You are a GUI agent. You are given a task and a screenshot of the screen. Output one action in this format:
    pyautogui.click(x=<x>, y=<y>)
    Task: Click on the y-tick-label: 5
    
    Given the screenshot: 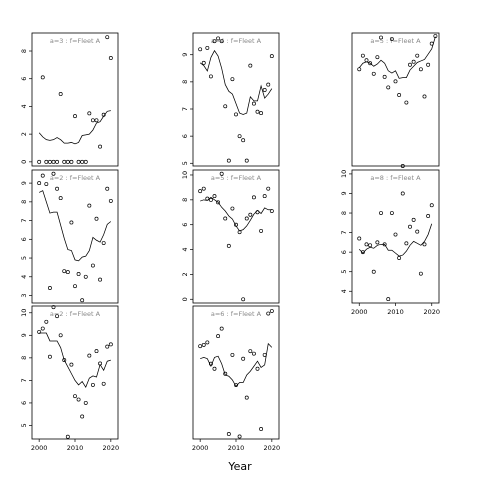 What is the action you would take?
    pyautogui.click(x=24, y=425)
    